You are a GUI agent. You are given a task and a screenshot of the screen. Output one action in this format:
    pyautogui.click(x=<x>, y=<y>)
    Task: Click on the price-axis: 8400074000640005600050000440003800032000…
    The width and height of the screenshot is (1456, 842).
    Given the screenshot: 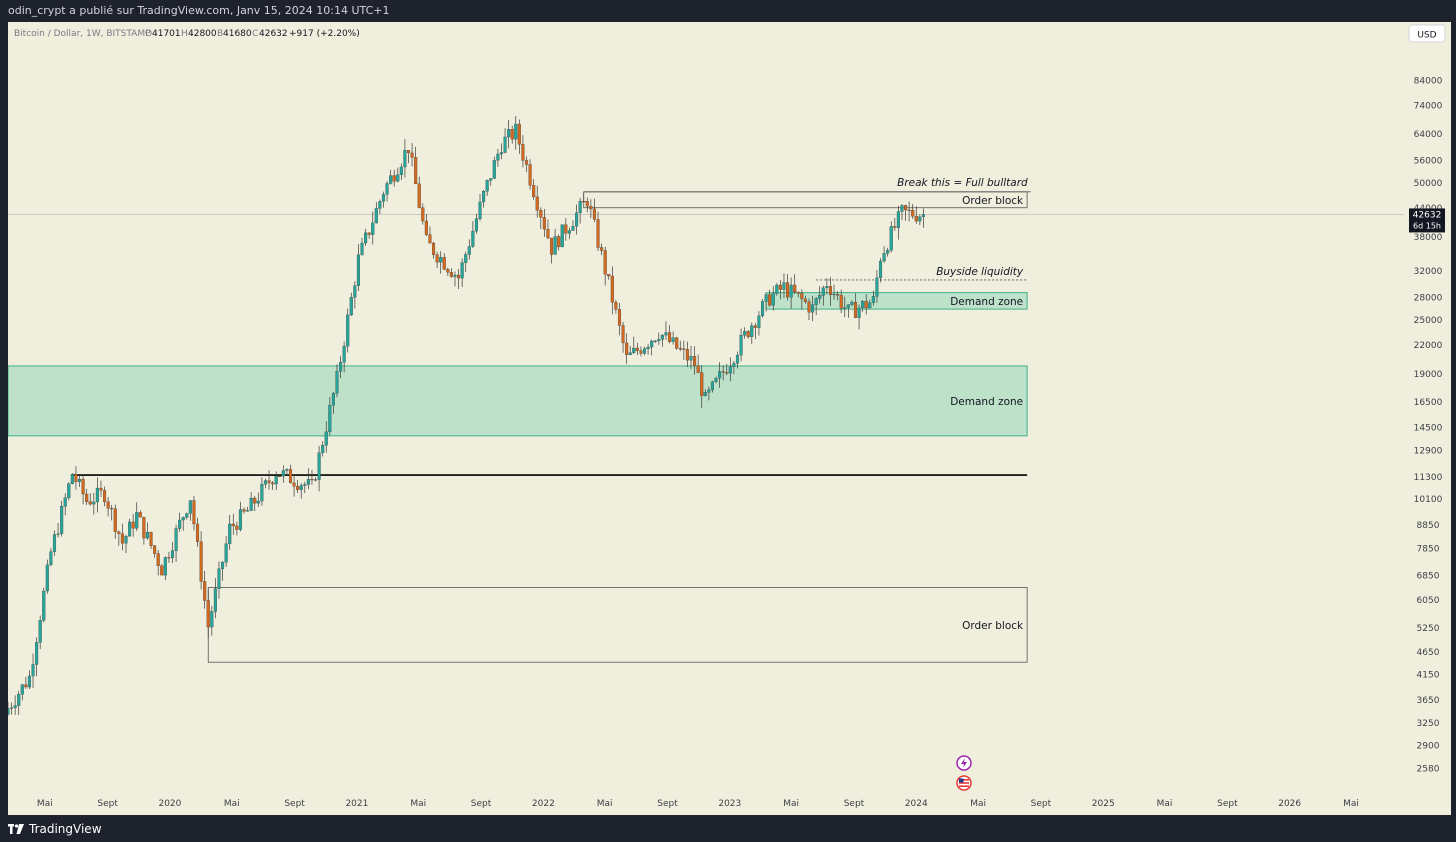 What is the action you would take?
    pyautogui.click(x=1428, y=425)
    